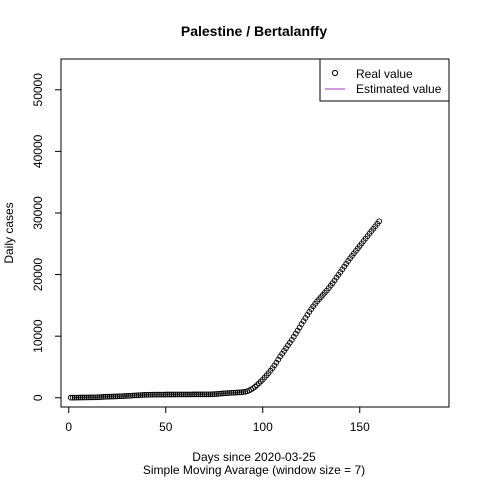  What do you see at coordinates (254, 31) in the screenshot?
I see `chart-title: Palestine / Bertalanffy` at bounding box center [254, 31].